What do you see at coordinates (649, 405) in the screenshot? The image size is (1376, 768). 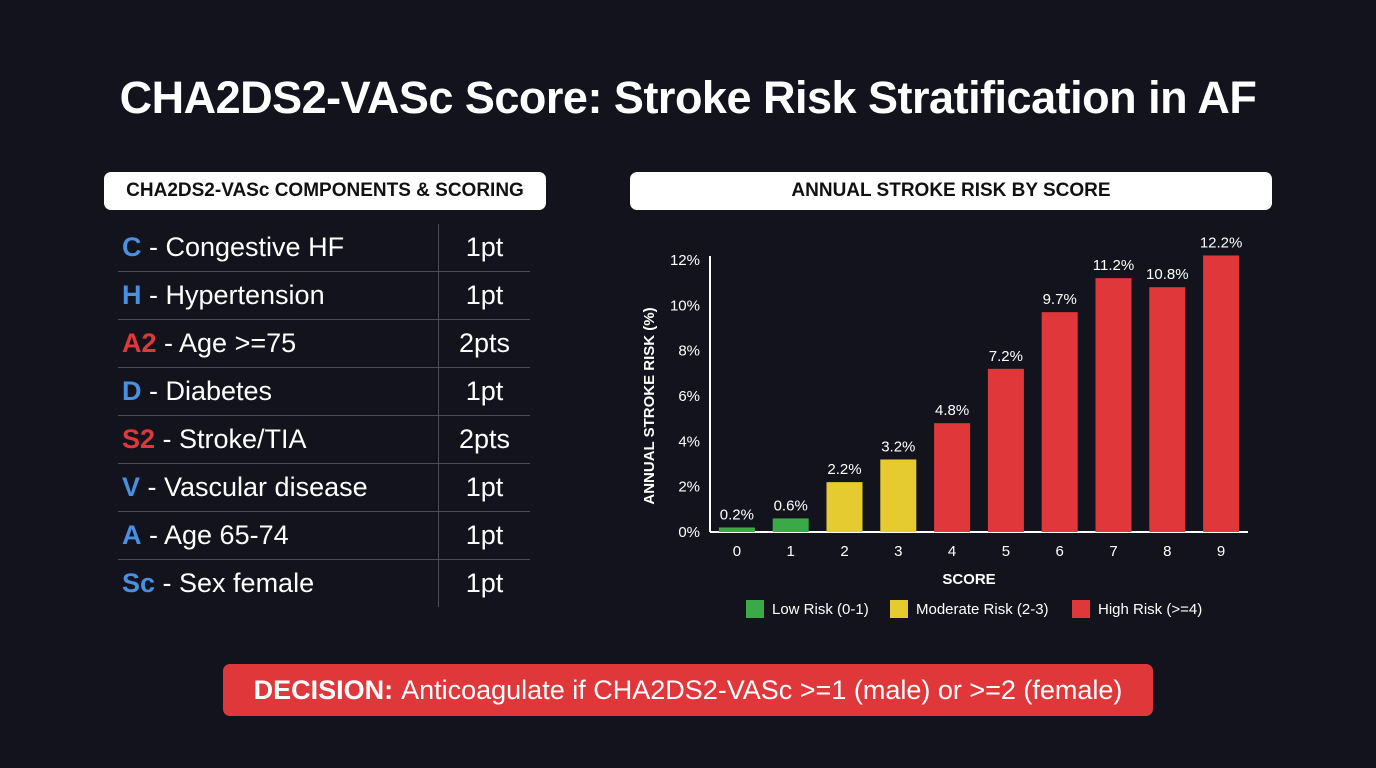 I see `y-axis-label: ANNUAL STROKE RISK (%)` at bounding box center [649, 405].